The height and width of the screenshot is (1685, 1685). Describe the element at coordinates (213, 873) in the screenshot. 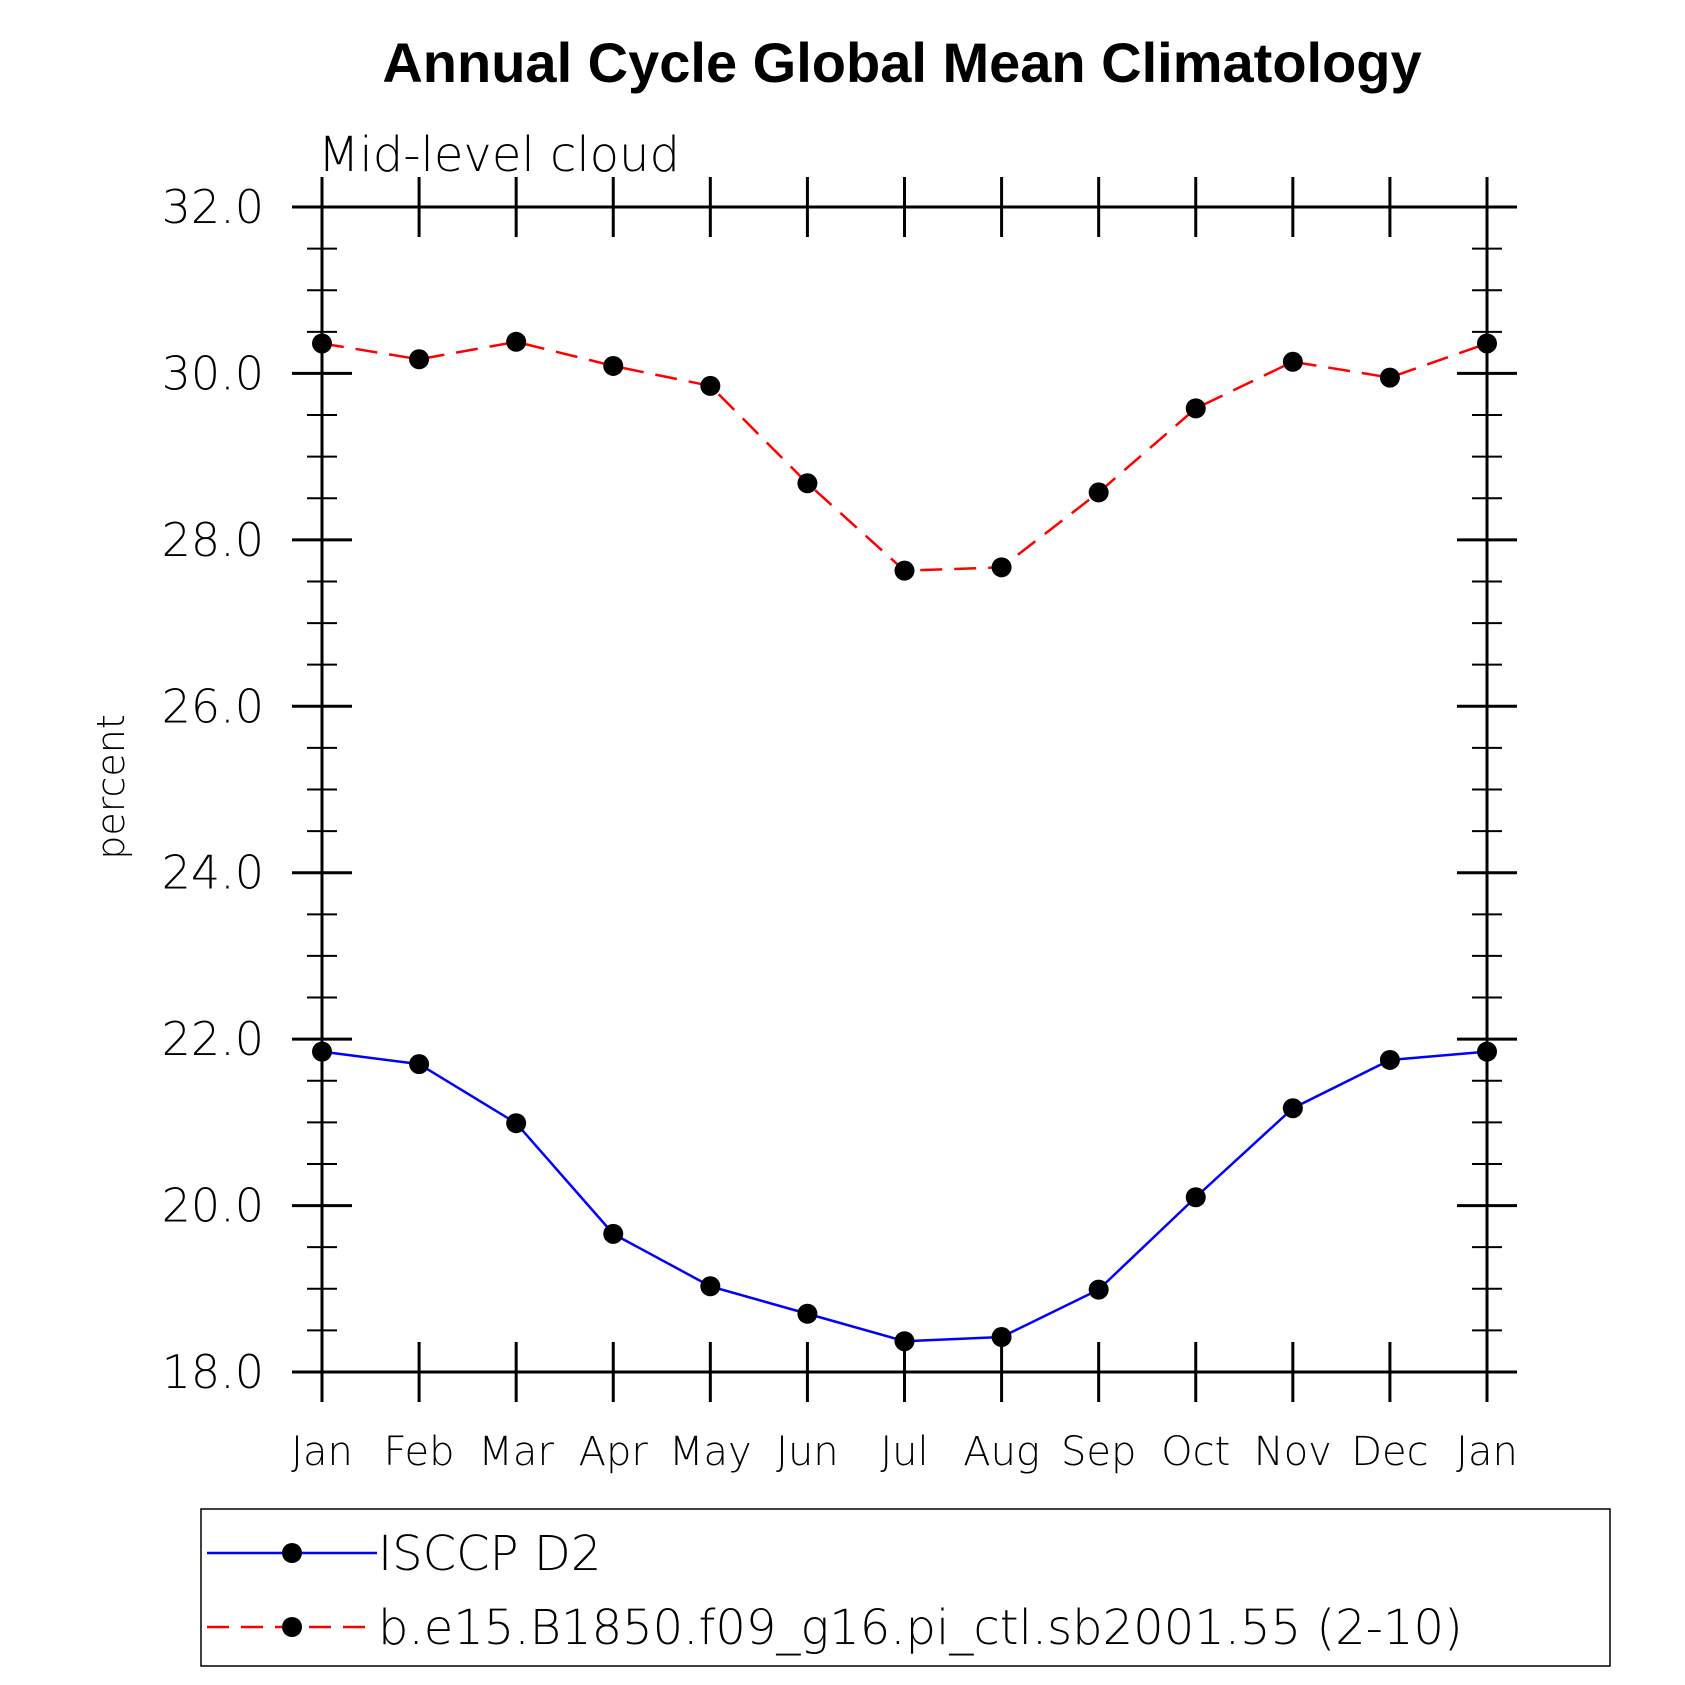

I see `y-tick-label: 24.0` at that location.